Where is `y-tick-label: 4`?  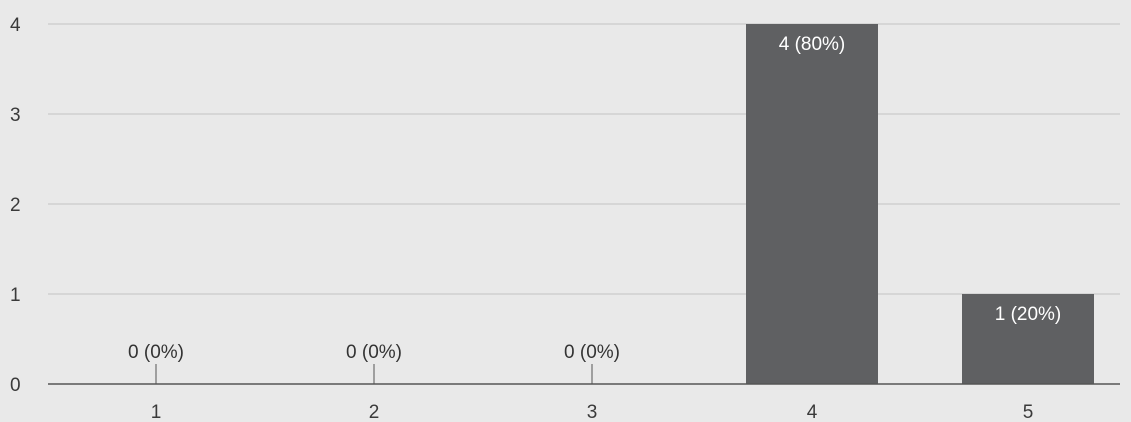 y-tick-label: 4 is located at coordinates (15, 25).